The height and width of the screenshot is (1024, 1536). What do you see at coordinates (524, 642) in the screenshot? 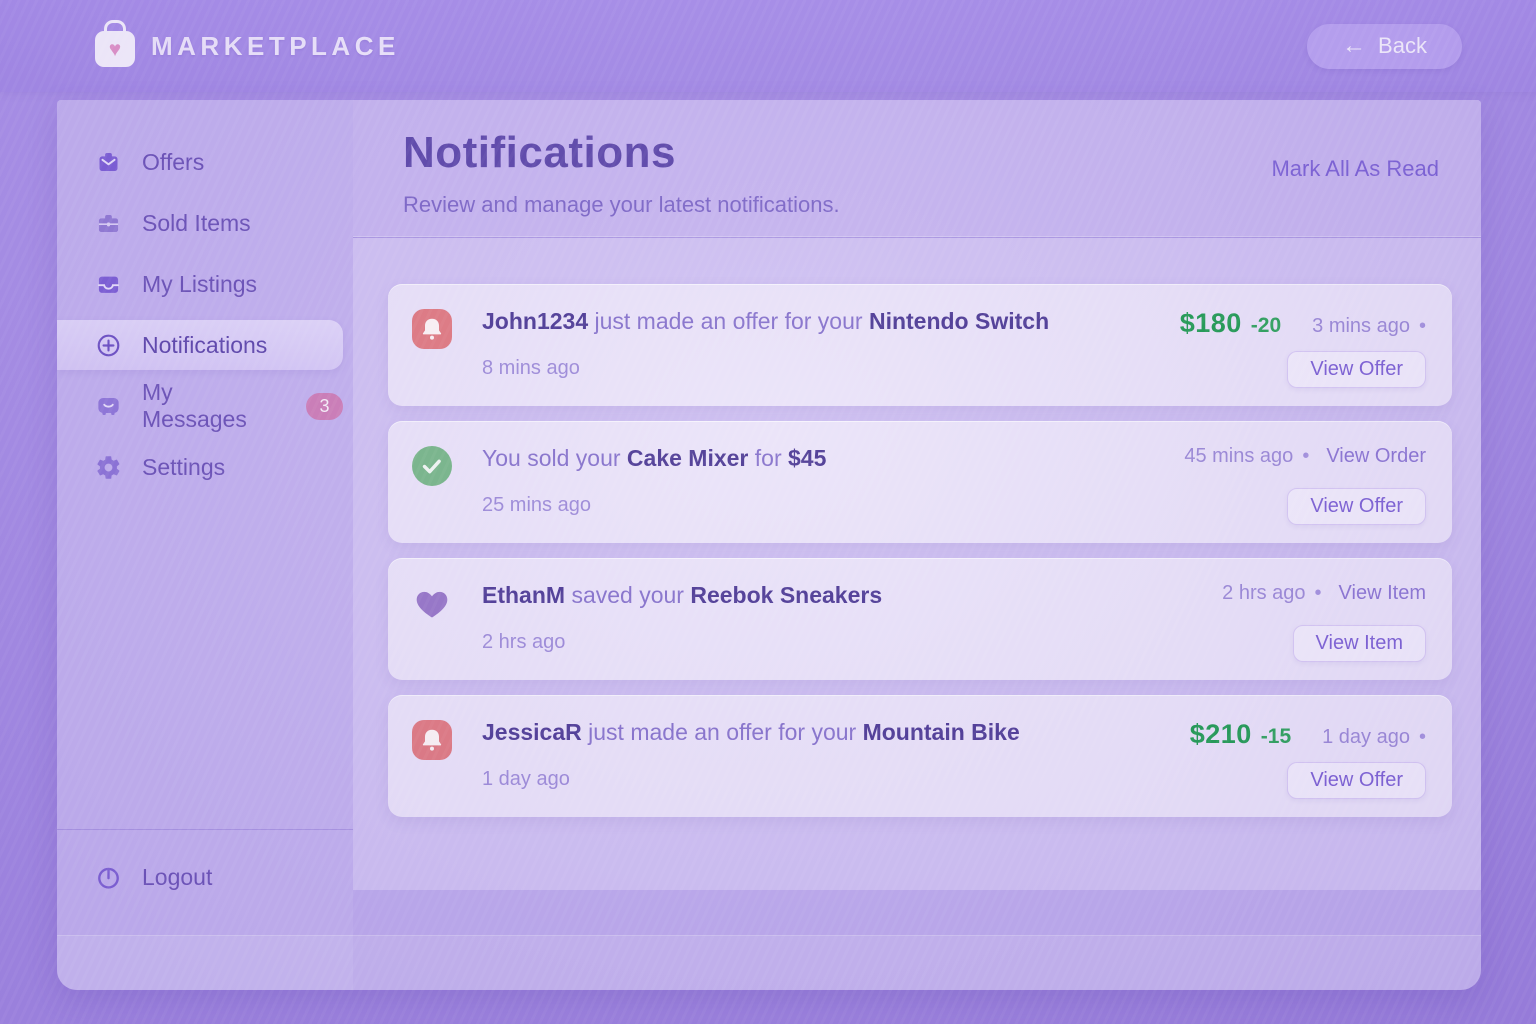
I see `notification-time: 2 hrs ago` at bounding box center [524, 642].